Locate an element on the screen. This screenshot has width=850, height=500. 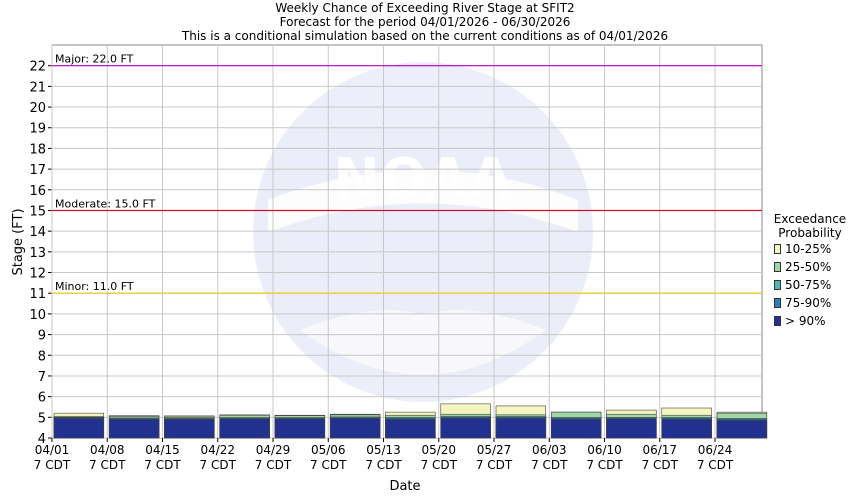
legend-item: 25-50% is located at coordinates (812, 267).